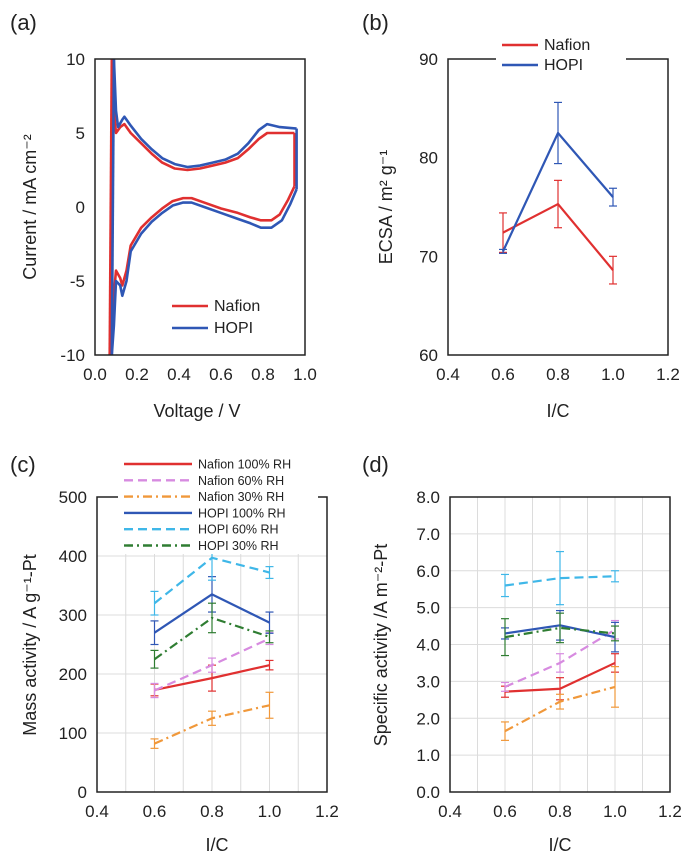 The height and width of the screenshot is (867, 700). What do you see at coordinates (82, 792) in the screenshot?
I see `panel-c-ytick-0: 0` at bounding box center [82, 792].